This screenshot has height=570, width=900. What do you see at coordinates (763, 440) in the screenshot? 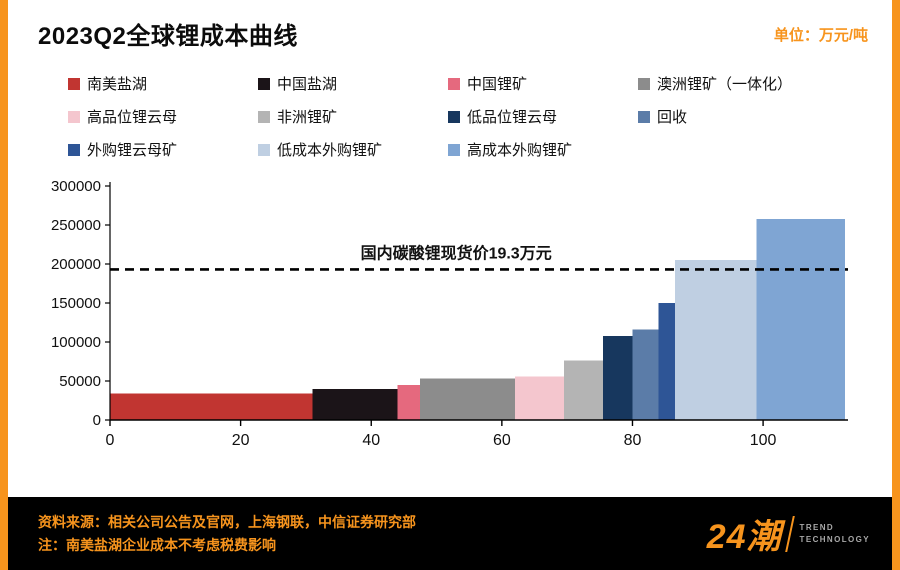
I see `x-tick-label: 100` at bounding box center [763, 440].